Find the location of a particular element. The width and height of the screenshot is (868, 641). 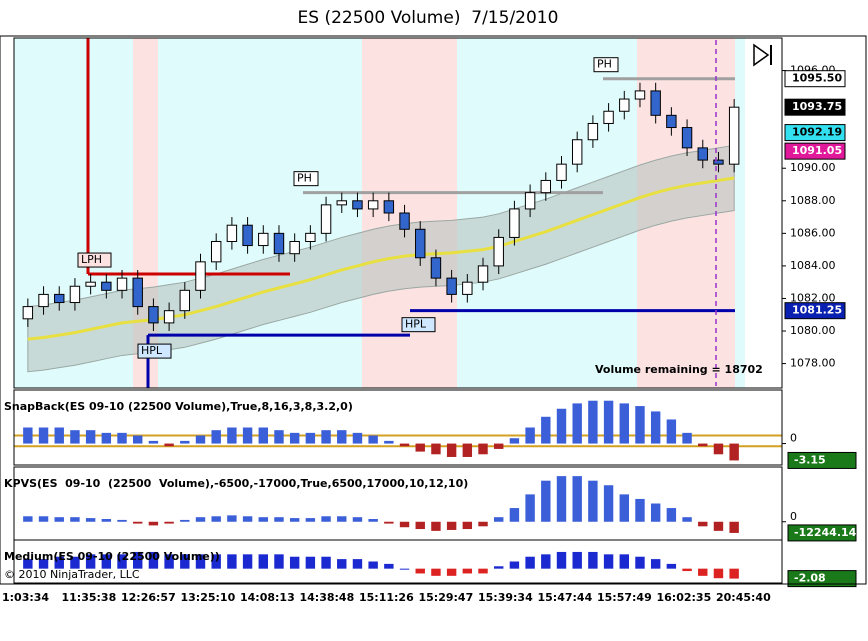

panel-value-label: -12244.14 is located at coordinates (825, 532).